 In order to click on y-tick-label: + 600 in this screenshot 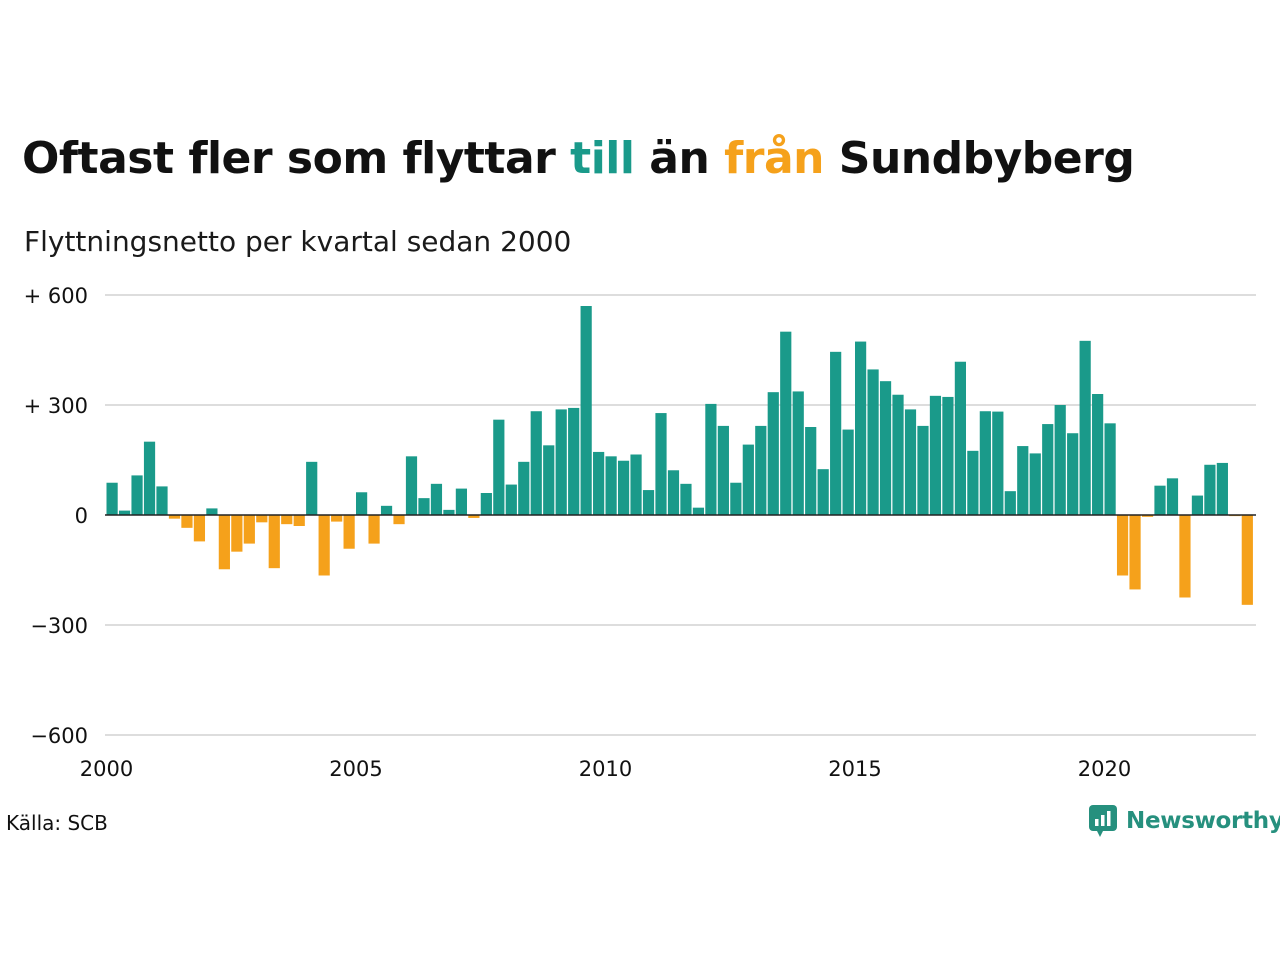, I will do `click(56, 296)`.